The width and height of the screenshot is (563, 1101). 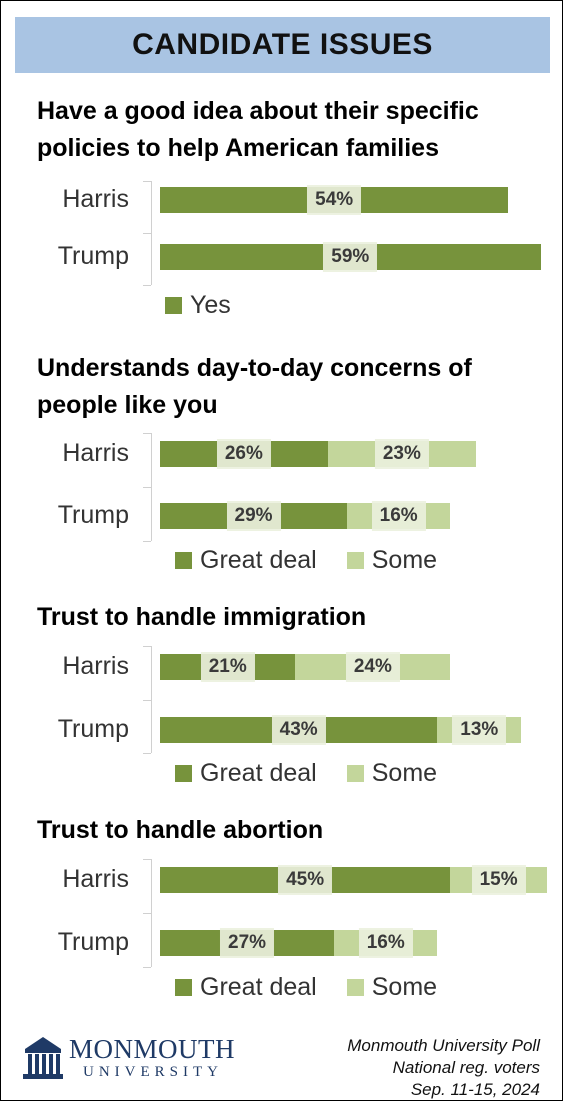 What do you see at coordinates (253, 516) in the screenshot?
I see `data-label-trump-great-deal: 29%` at bounding box center [253, 516].